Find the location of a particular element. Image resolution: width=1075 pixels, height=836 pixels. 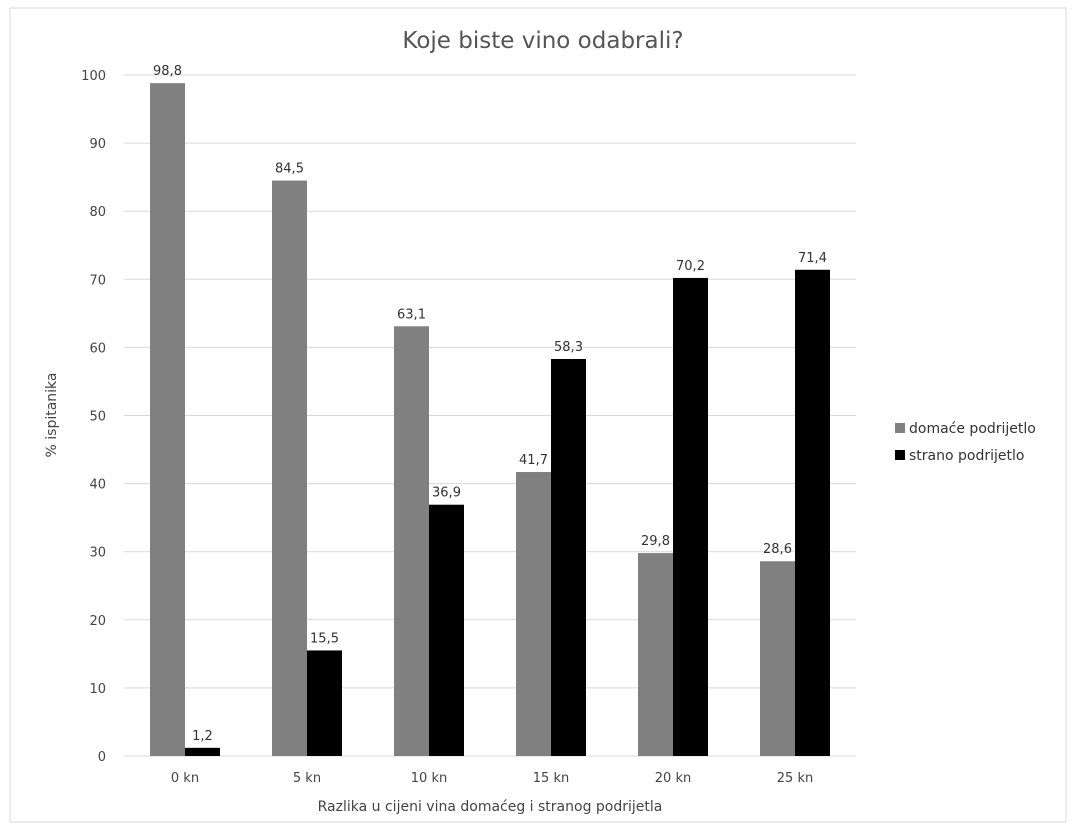

y-axis-ticks: 0 10 20 30 40 50 60 70 80 90 100 is located at coordinates (93, 417).